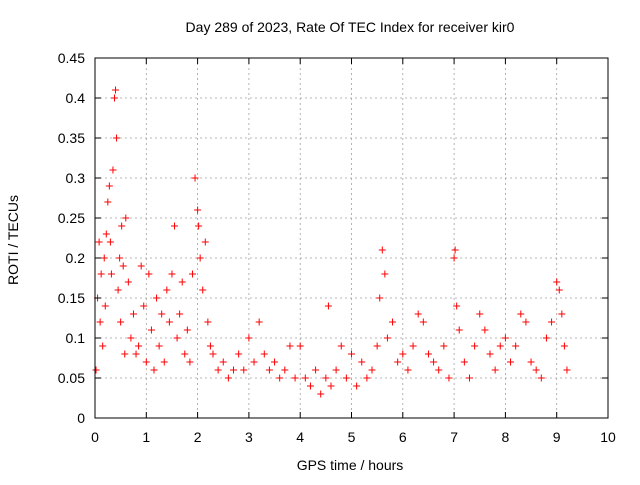 This screenshot has height=485, width=640. What do you see at coordinates (403, 437) in the screenshot?
I see `x-tick-label: 6` at bounding box center [403, 437].